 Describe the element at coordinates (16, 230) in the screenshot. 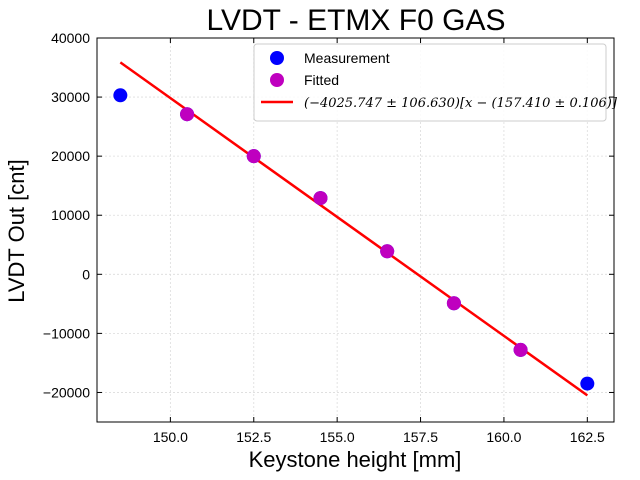

I see `y-axis-label: LVDT Out [cnt]` at that location.